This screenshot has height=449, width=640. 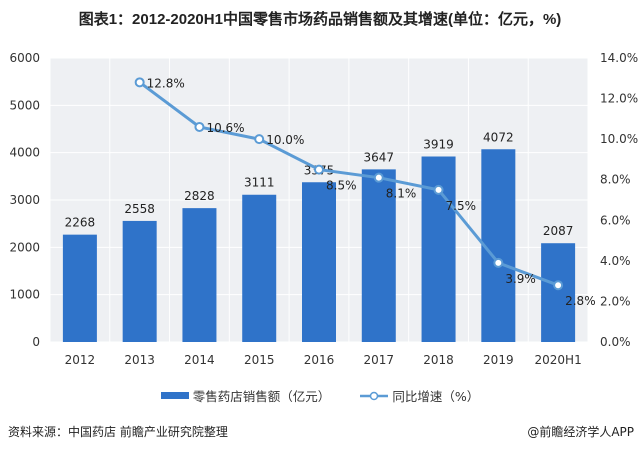 What do you see at coordinates (374, 395) in the screenshot?
I see `line-marker-icon` at bounding box center [374, 395].